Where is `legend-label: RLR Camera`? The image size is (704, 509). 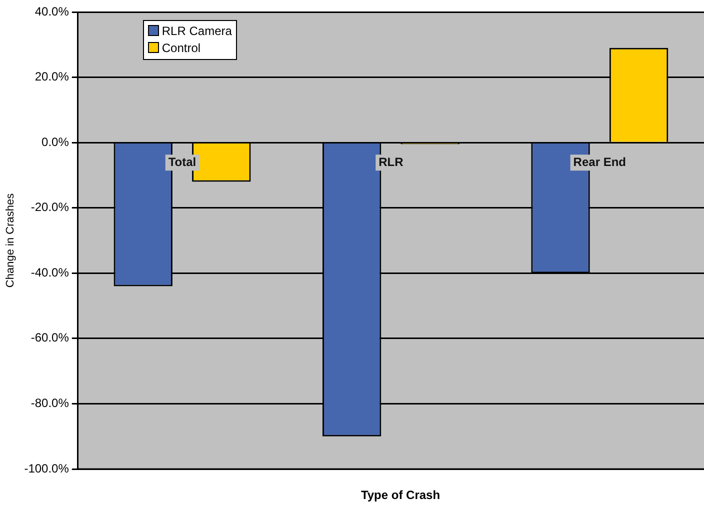
legend-label: RLR Camera is located at coordinates (196, 31).